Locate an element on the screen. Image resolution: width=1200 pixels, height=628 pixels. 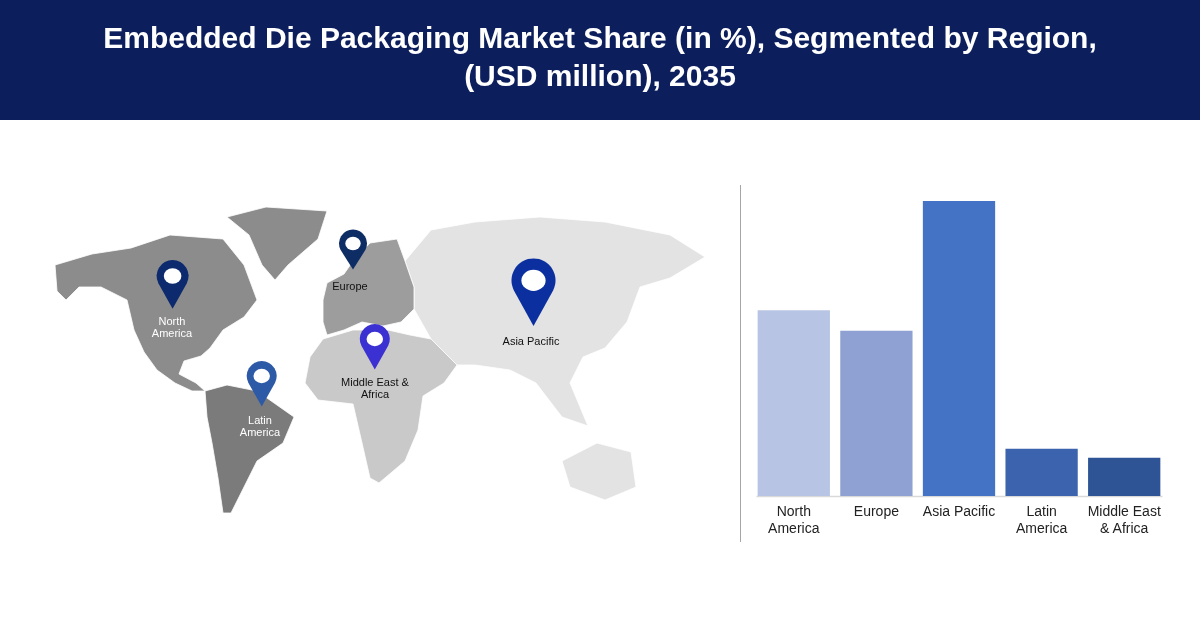
x-tick-label: Latin America is located at coordinates (1041, 519).